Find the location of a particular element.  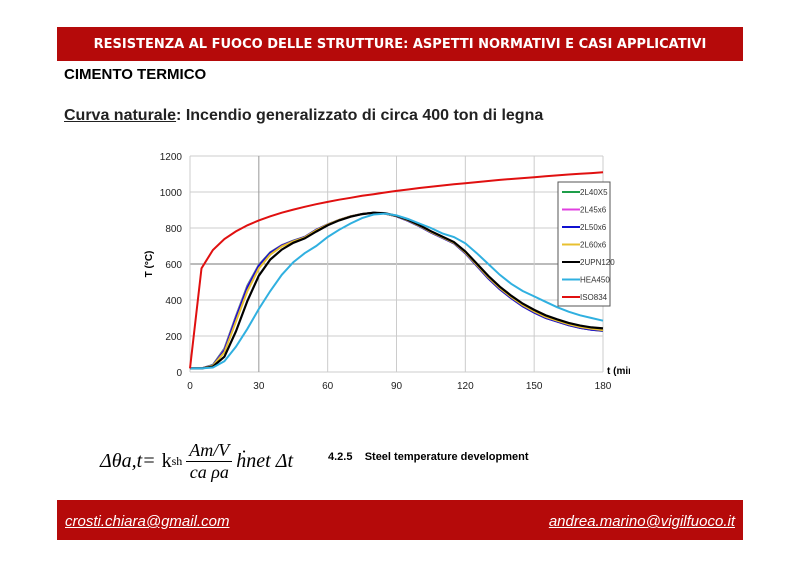

formula-numerator: Am/V is located at coordinates (209, 451).